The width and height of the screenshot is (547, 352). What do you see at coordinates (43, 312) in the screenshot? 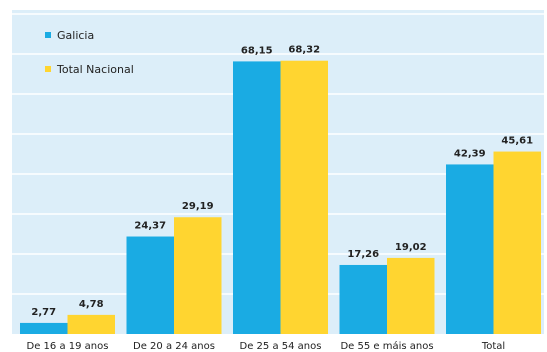
I see `data-label: 2,77` at bounding box center [43, 312].